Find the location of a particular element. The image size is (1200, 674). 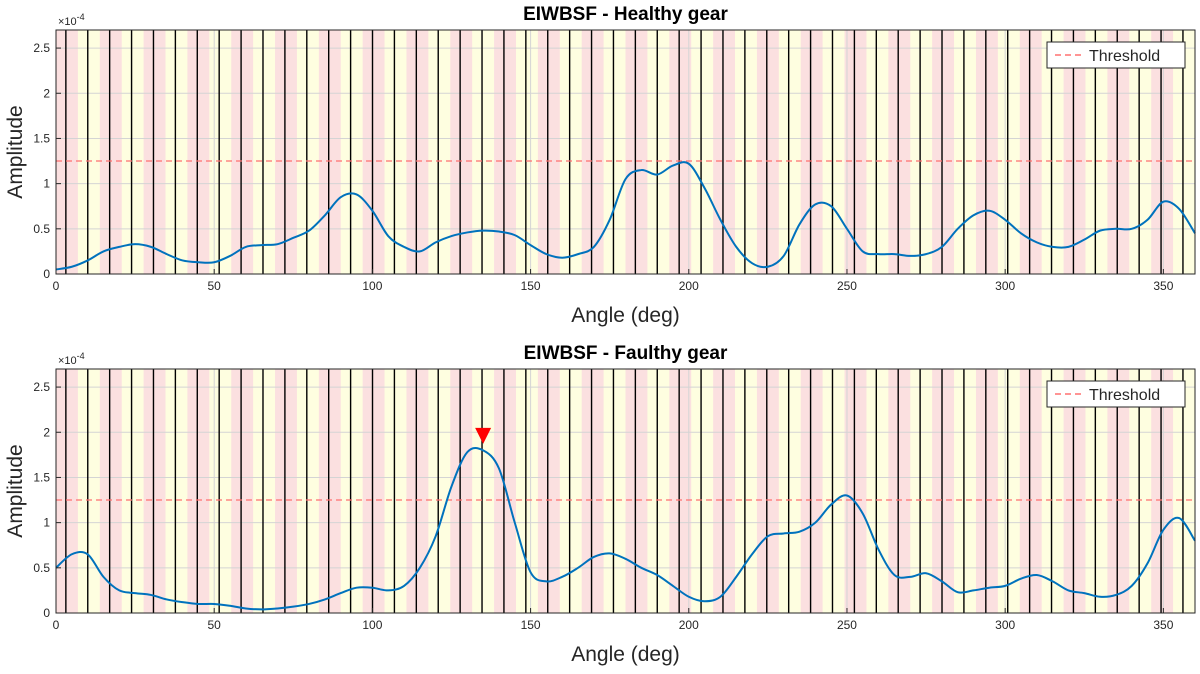

y-tick-label: 1.5 is located at coordinates (41, 477).